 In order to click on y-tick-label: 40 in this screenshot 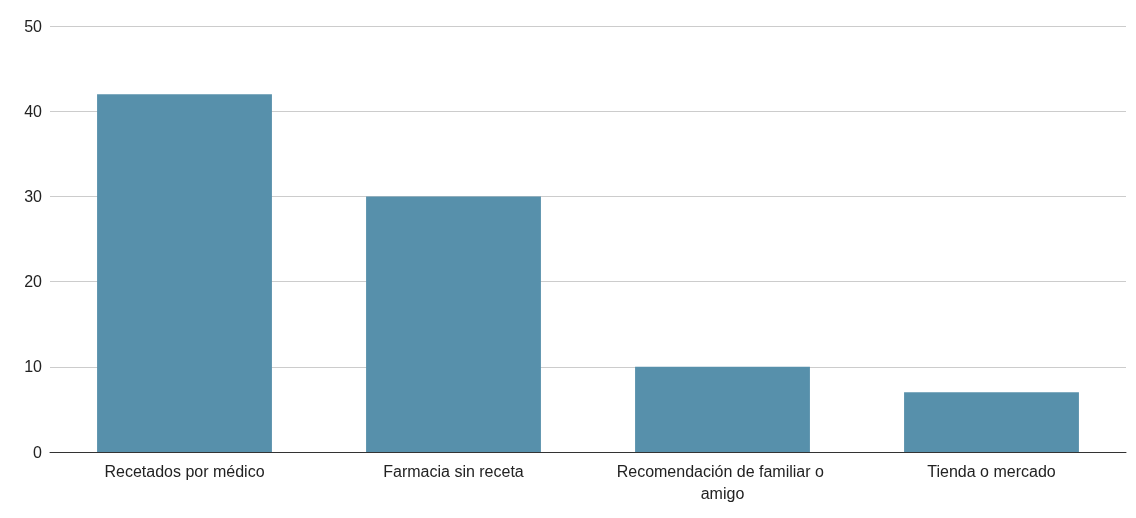, I will do `click(33, 111)`.